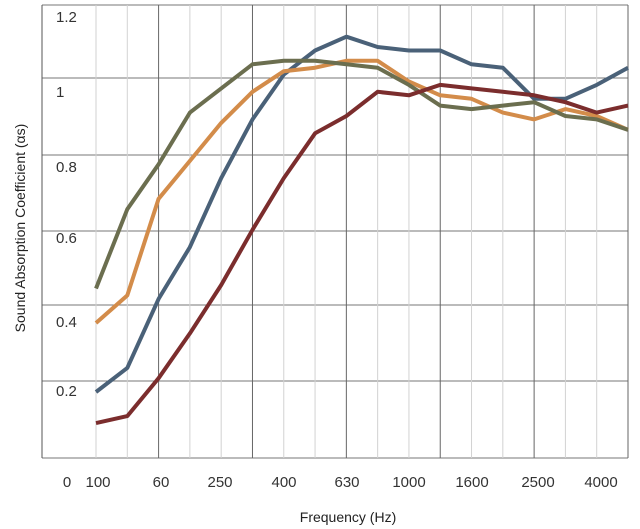  I want to click on x-tick-label: 630, so click(346, 482).